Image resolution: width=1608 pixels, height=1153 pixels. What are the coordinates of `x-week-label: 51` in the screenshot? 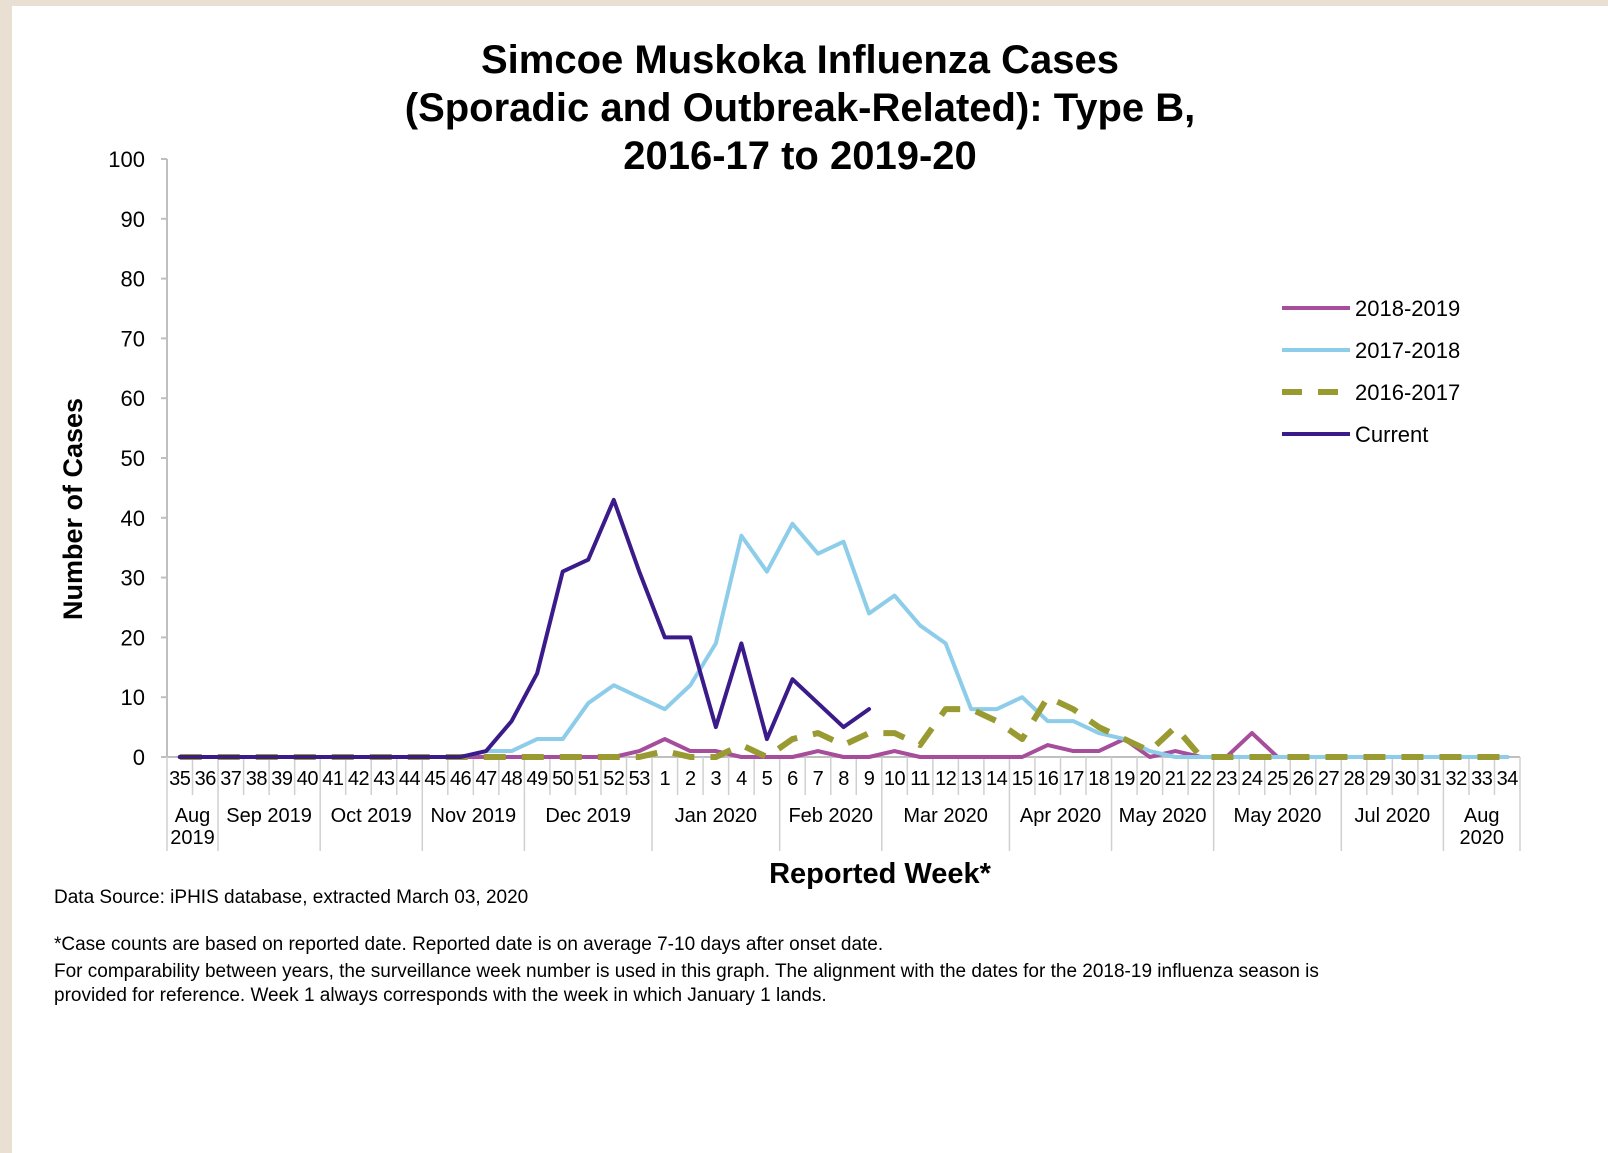 It's located at (589, 779).